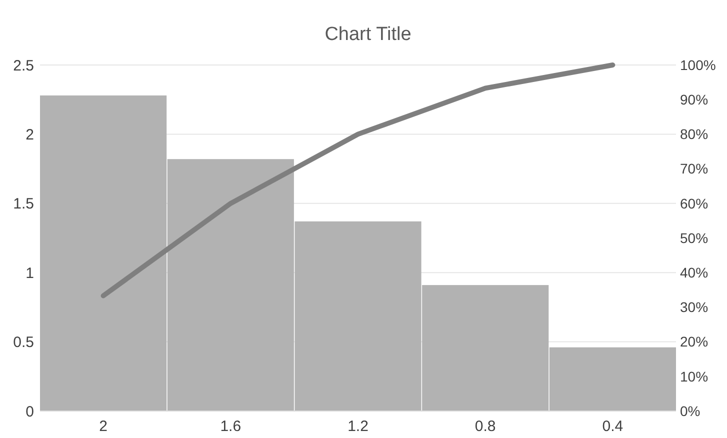  I want to click on y2-tick-label: 30%, so click(694, 307).